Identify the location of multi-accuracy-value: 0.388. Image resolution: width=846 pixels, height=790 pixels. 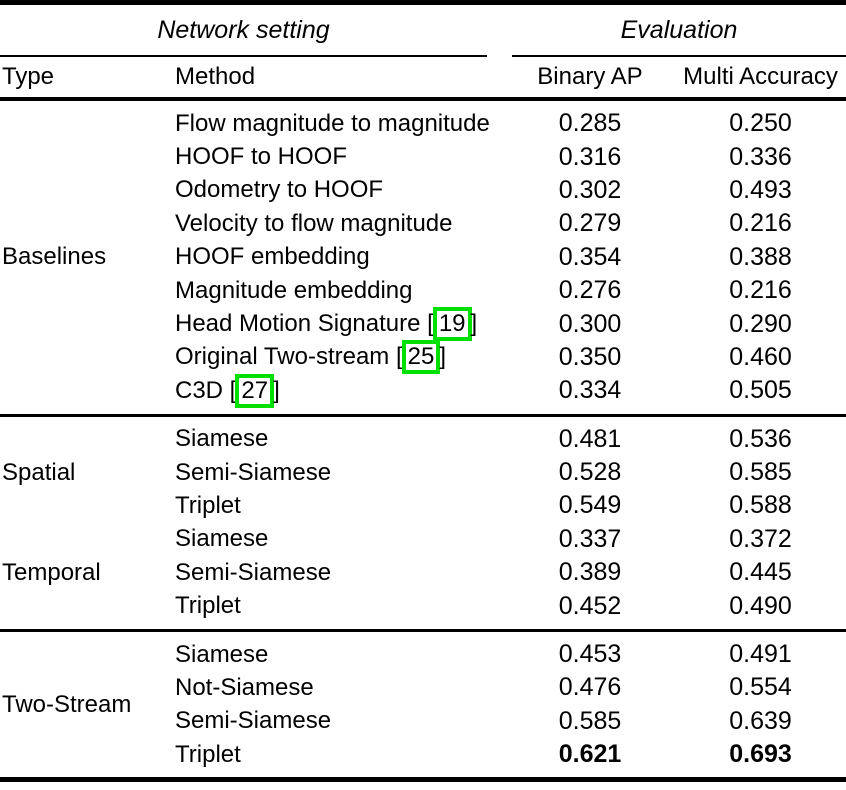
(760, 256).